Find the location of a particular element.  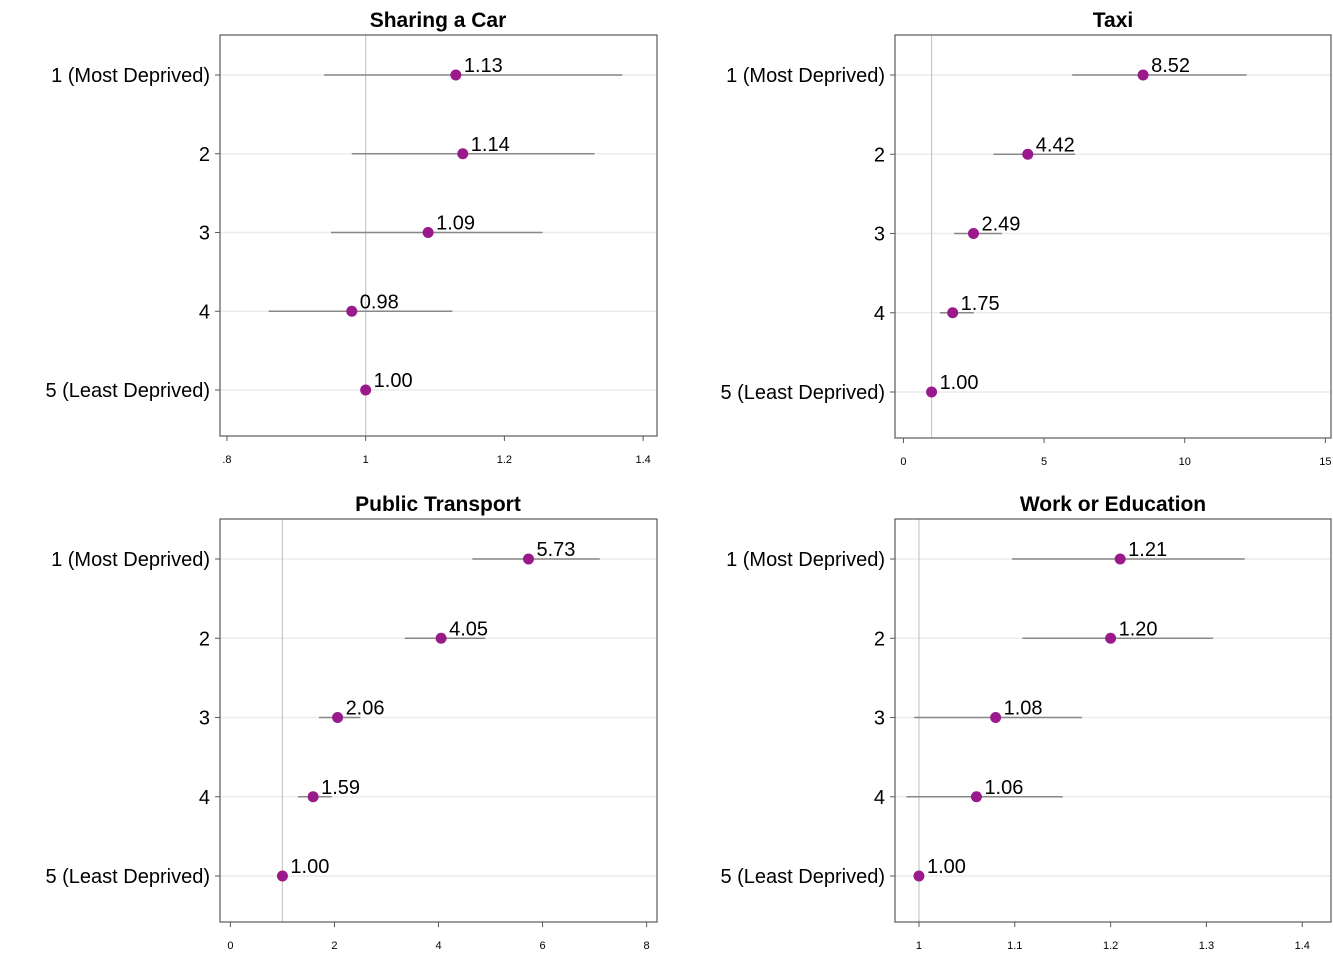

panel-title: Taxi is located at coordinates (1113, 20).